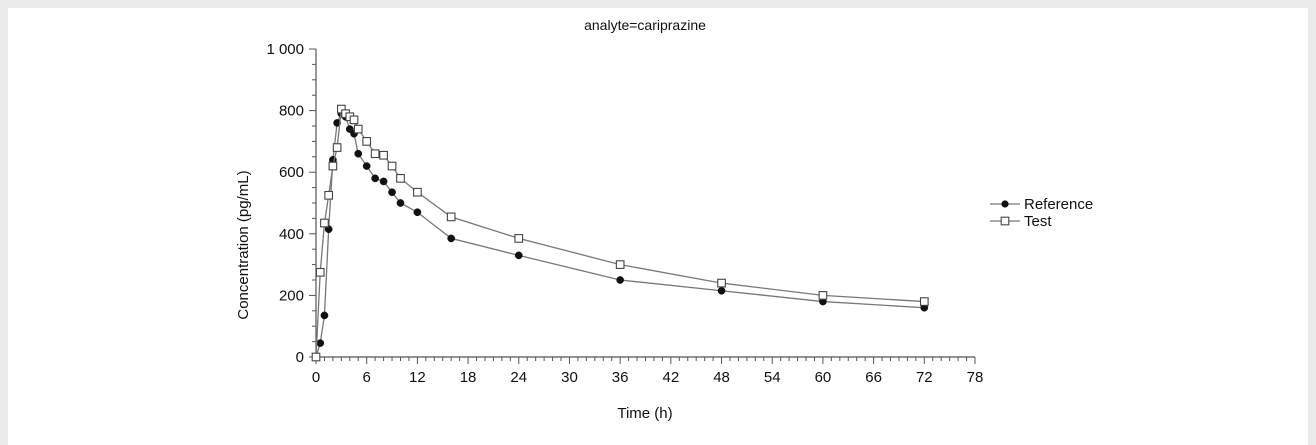 The height and width of the screenshot is (445, 1316). What do you see at coordinates (1005, 221) in the screenshot?
I see `test-legend-marker` at bounding box center [1005, 221].